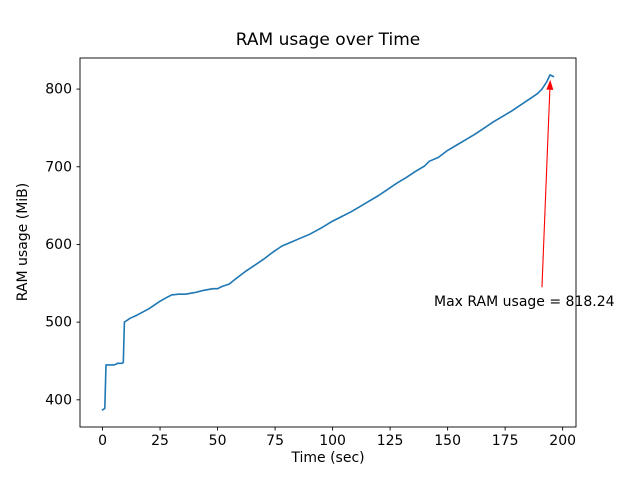  I want to click on x-tick-label: 75, so click(275, 441).